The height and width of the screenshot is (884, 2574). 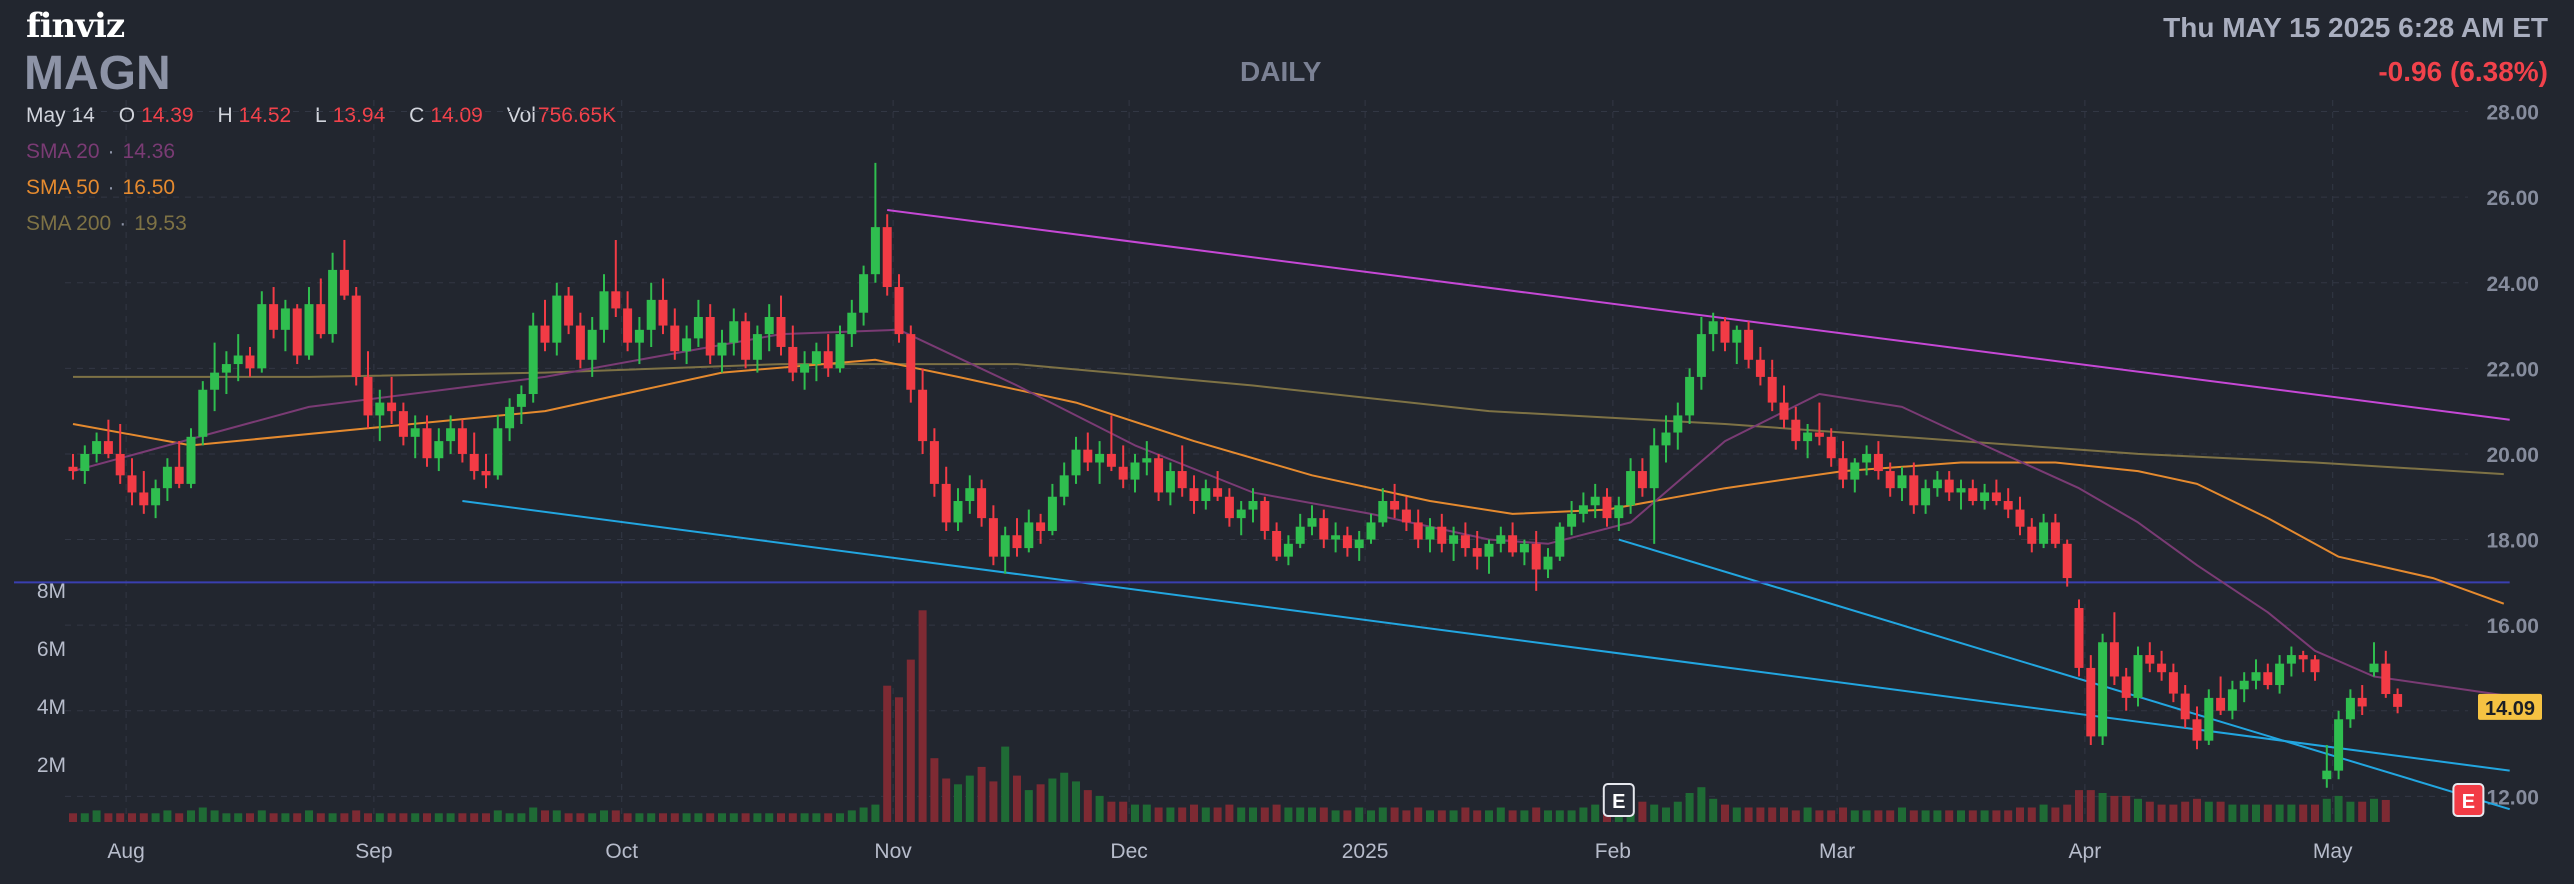 I want to click on x-axis-tick-label: Apr, so click(x=2085, y=851).